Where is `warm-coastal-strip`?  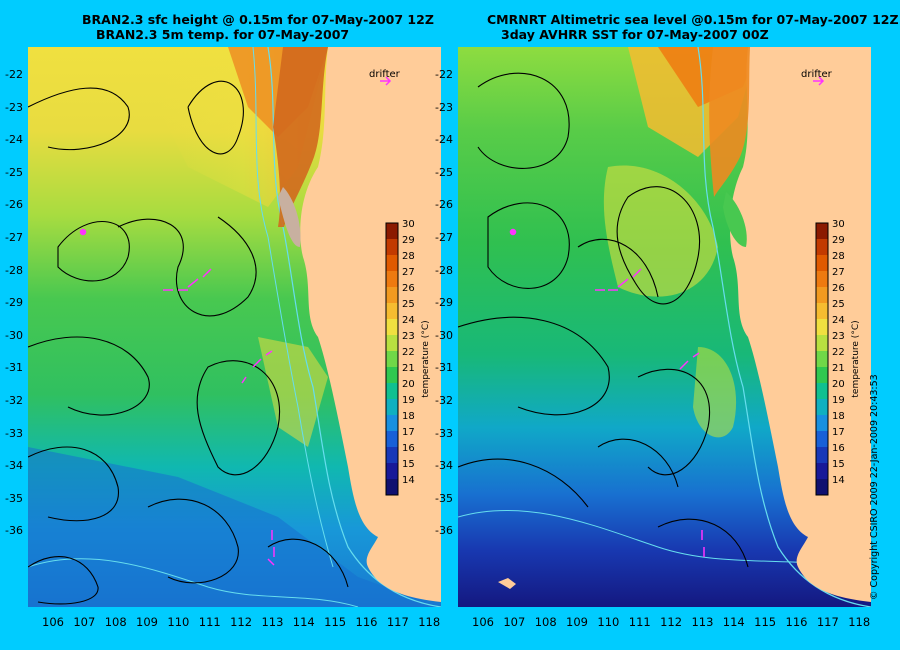
warm-coastal-strip is located at coordinates (300, 137).